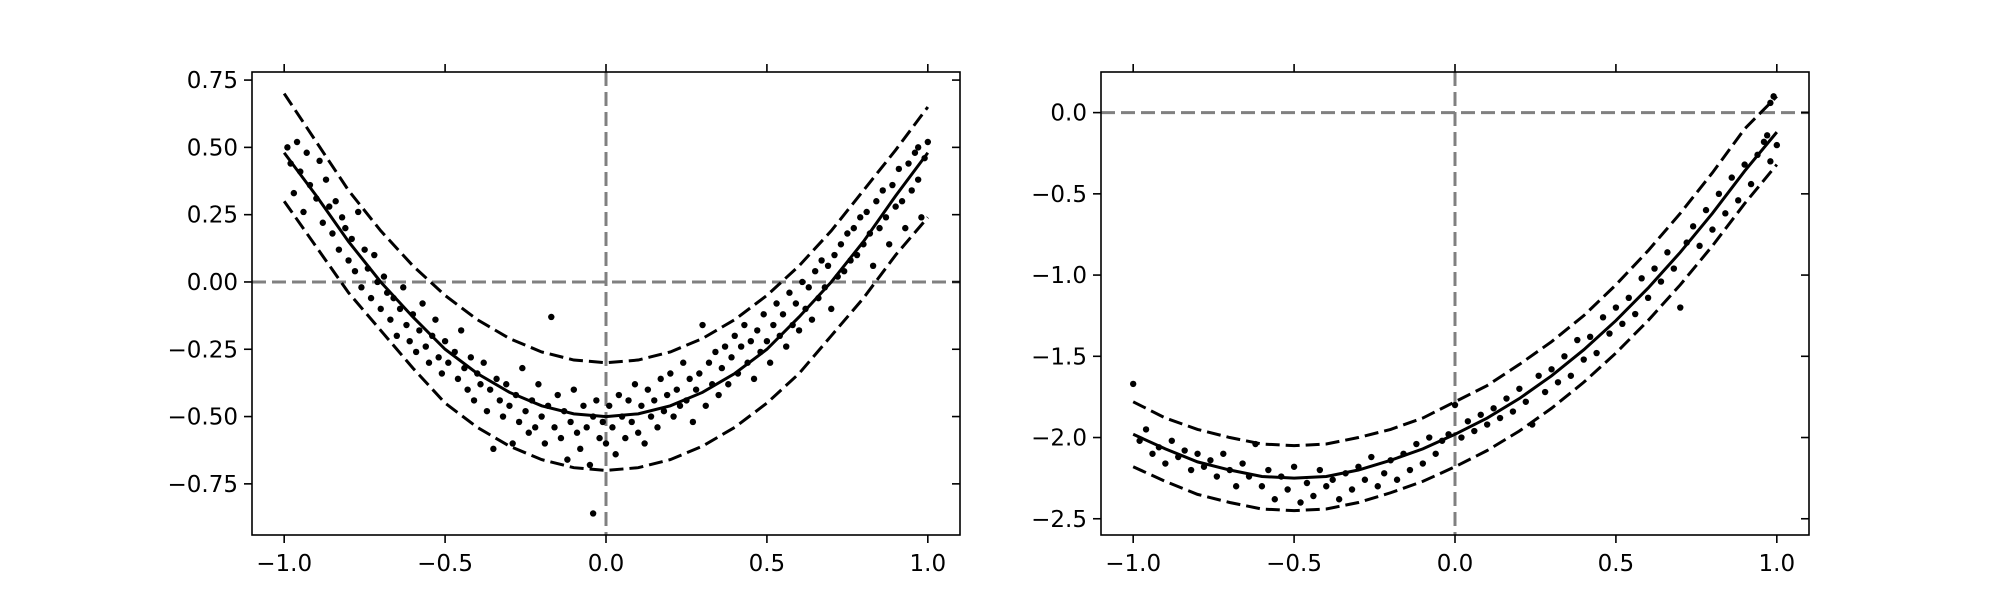  I want to click on fit-curve-line, so click(606, 285).